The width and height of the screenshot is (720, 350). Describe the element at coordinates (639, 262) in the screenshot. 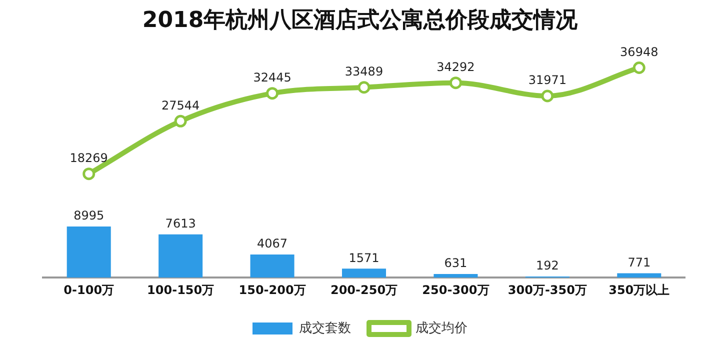

I see `data-label: 771` at that location.